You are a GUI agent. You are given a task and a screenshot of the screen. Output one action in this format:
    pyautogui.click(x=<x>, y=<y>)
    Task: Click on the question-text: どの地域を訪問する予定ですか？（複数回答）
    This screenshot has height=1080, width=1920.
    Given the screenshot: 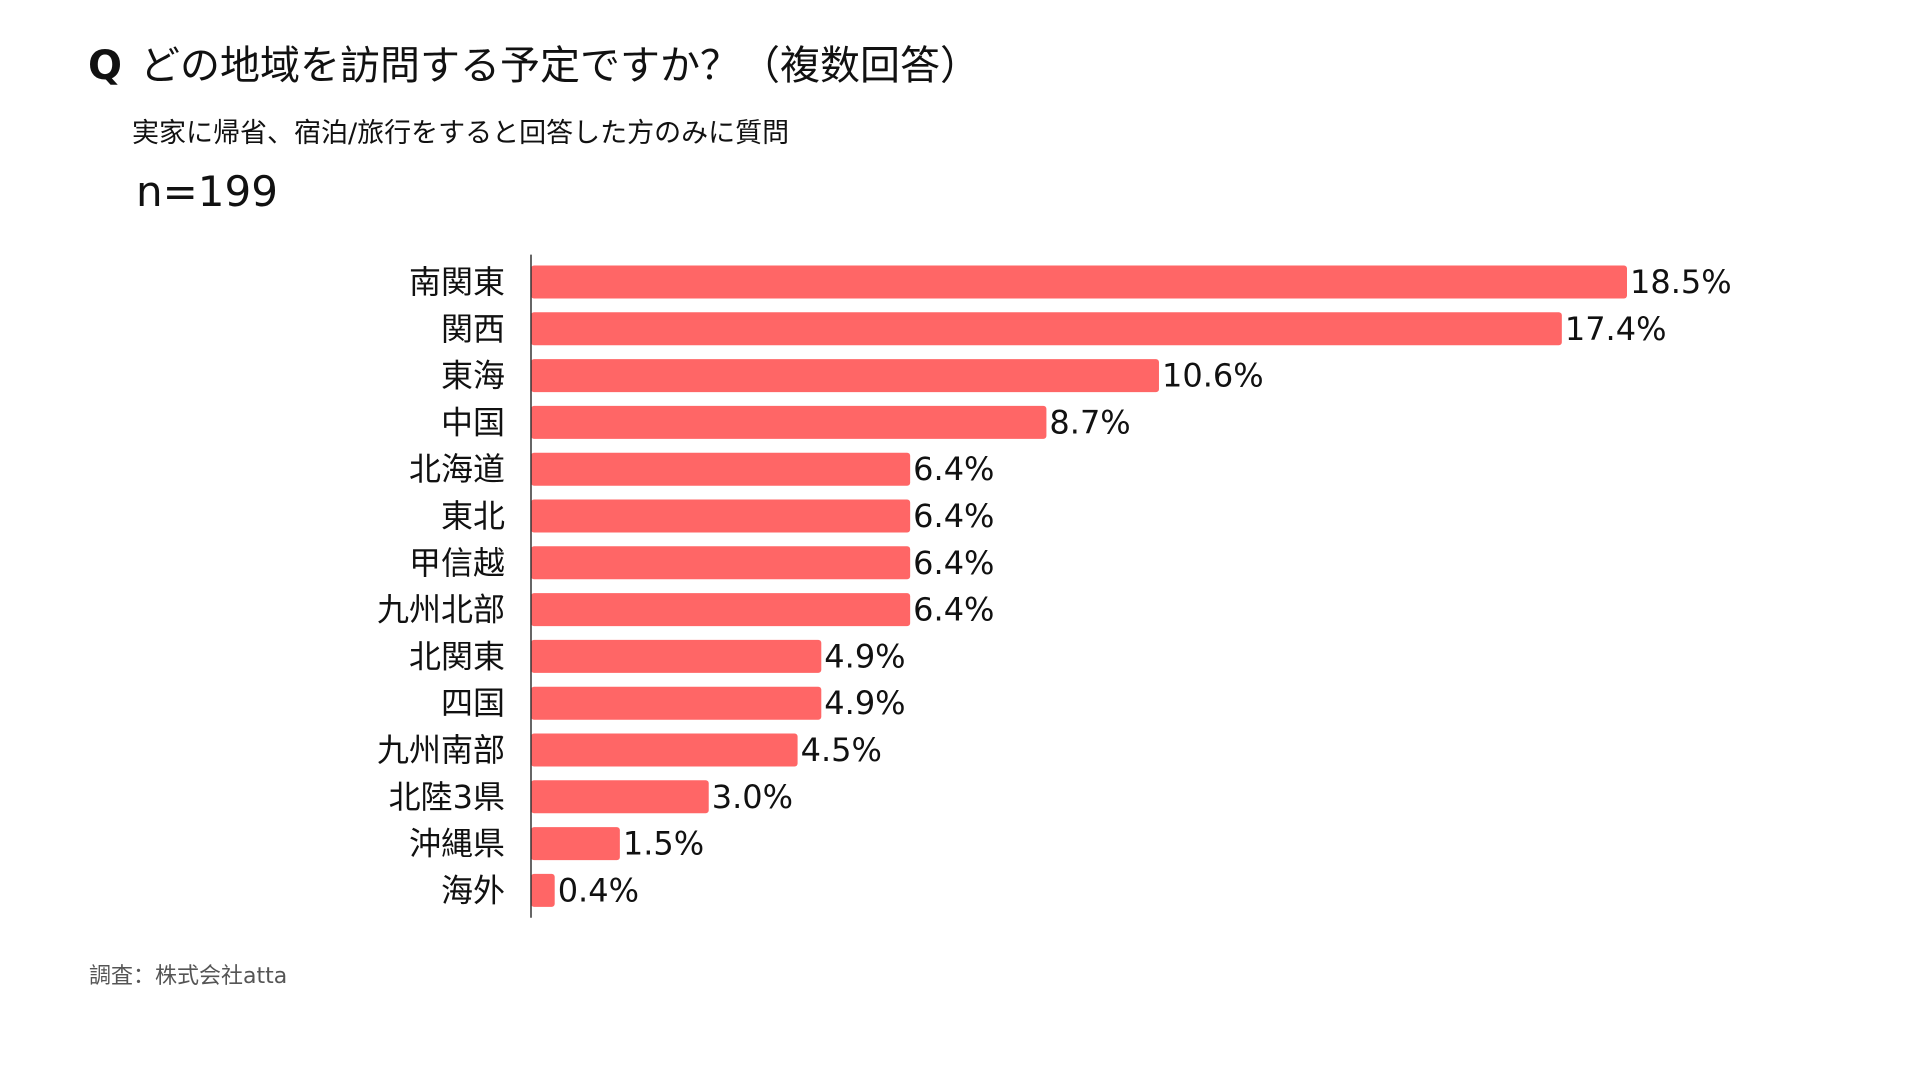 What is the action you would take?
    pyautogui.click(x=560, y=66)
    